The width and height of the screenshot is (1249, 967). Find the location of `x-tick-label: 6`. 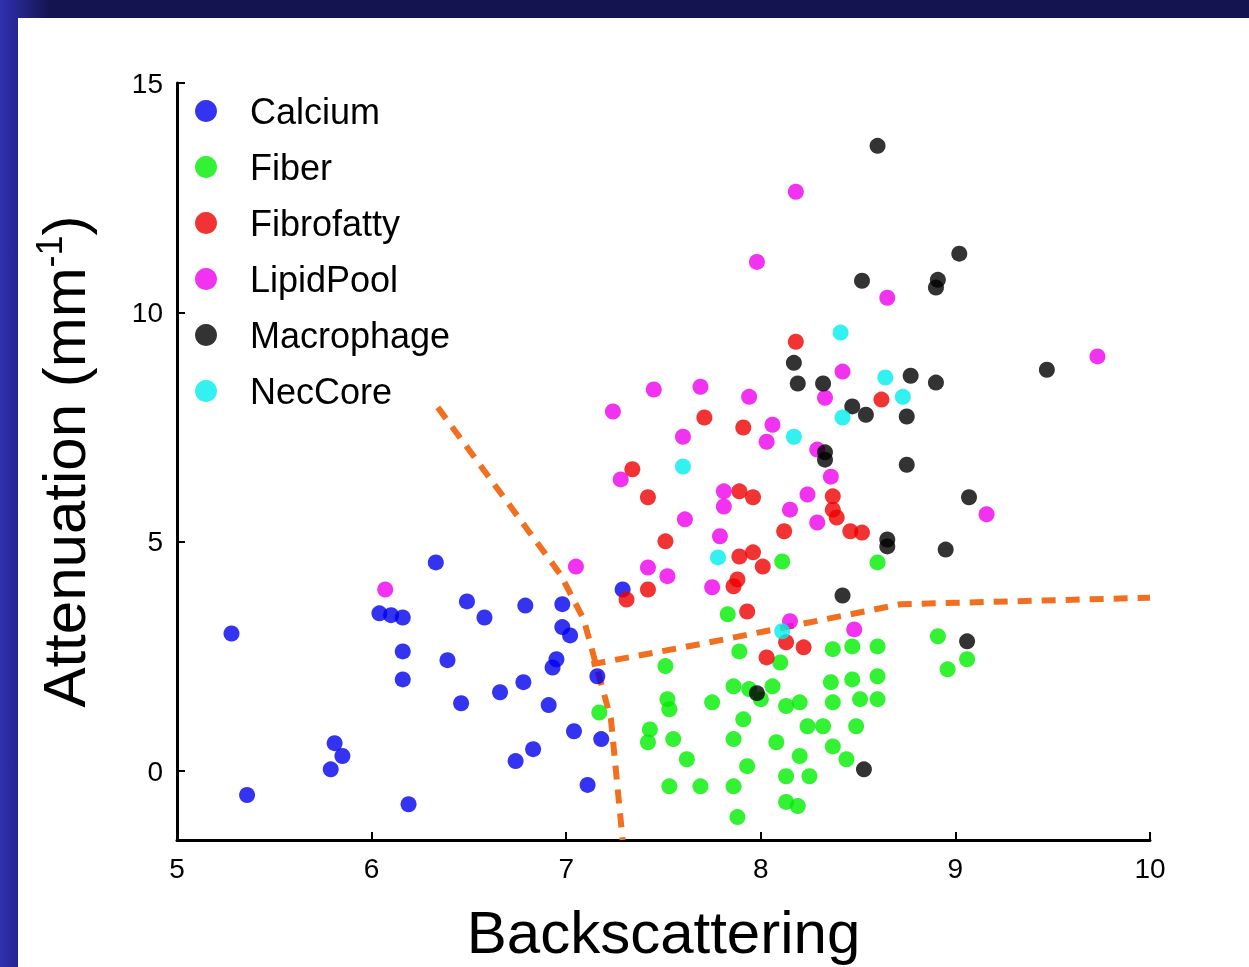

x-tick-label: 6 is located at coordinates (371, 868).